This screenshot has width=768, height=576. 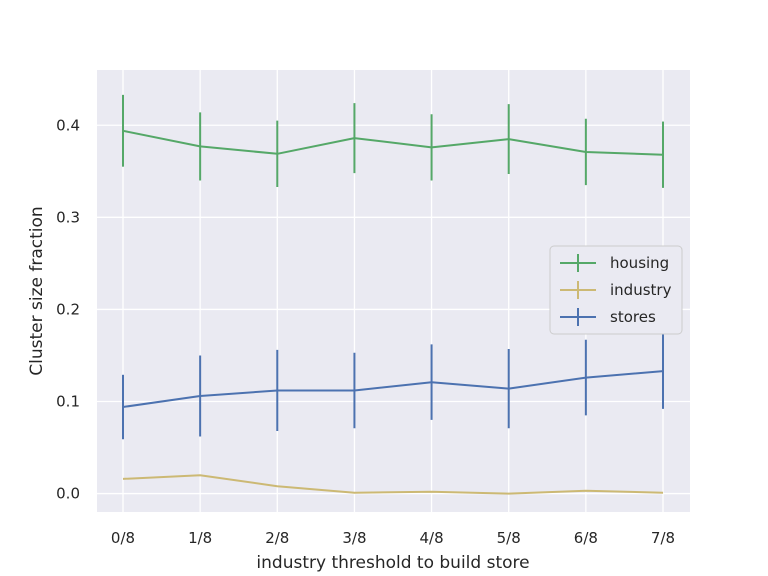 I want to click on series-housing, so click(x=393, y=141).